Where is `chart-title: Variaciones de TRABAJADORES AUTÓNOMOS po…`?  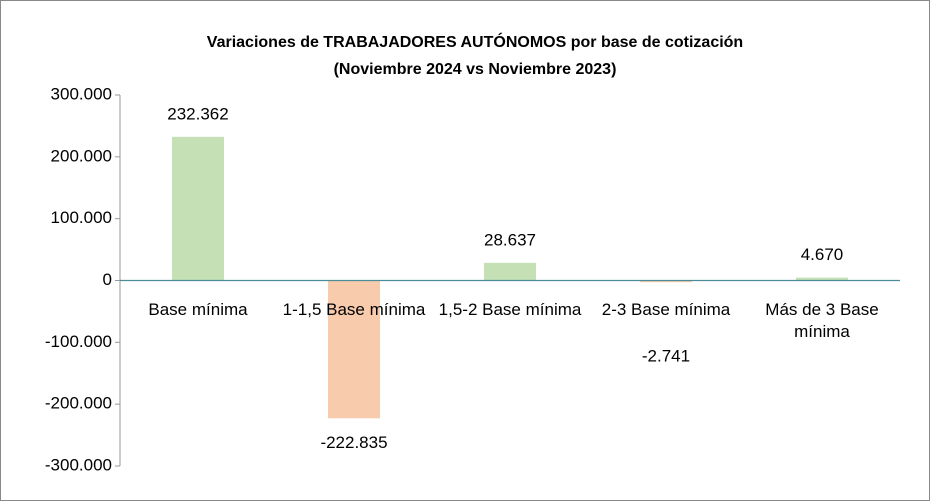 chart-title: Variaciones de TRABAJADORES AUTÓNOMOS po… is located at coordinates (475, 41).